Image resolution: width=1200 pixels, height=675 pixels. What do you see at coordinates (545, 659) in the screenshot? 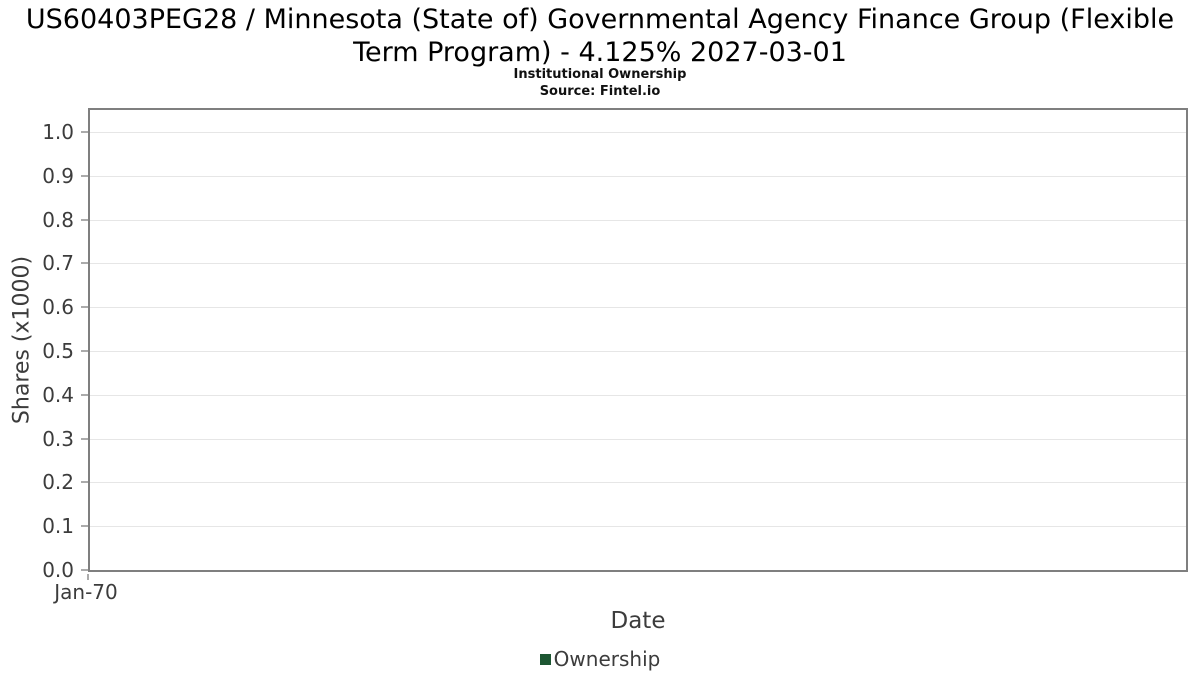
I see `ownership-legend-swatch` at bounding box center [545, 659].